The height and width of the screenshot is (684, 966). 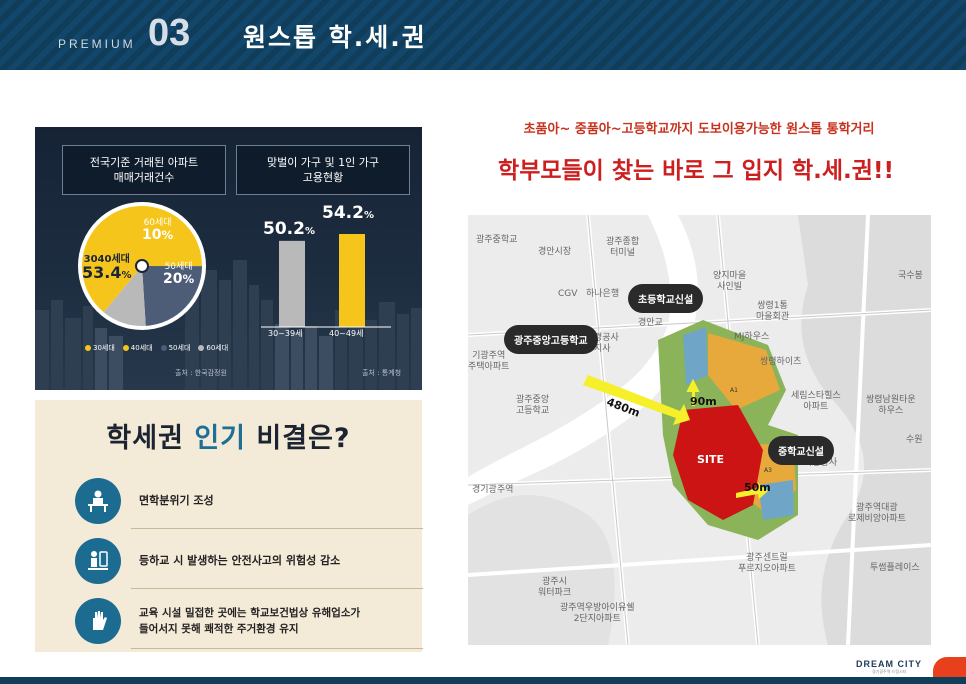 I want to click on map-label: 경안교, so click(x=650, y=323).